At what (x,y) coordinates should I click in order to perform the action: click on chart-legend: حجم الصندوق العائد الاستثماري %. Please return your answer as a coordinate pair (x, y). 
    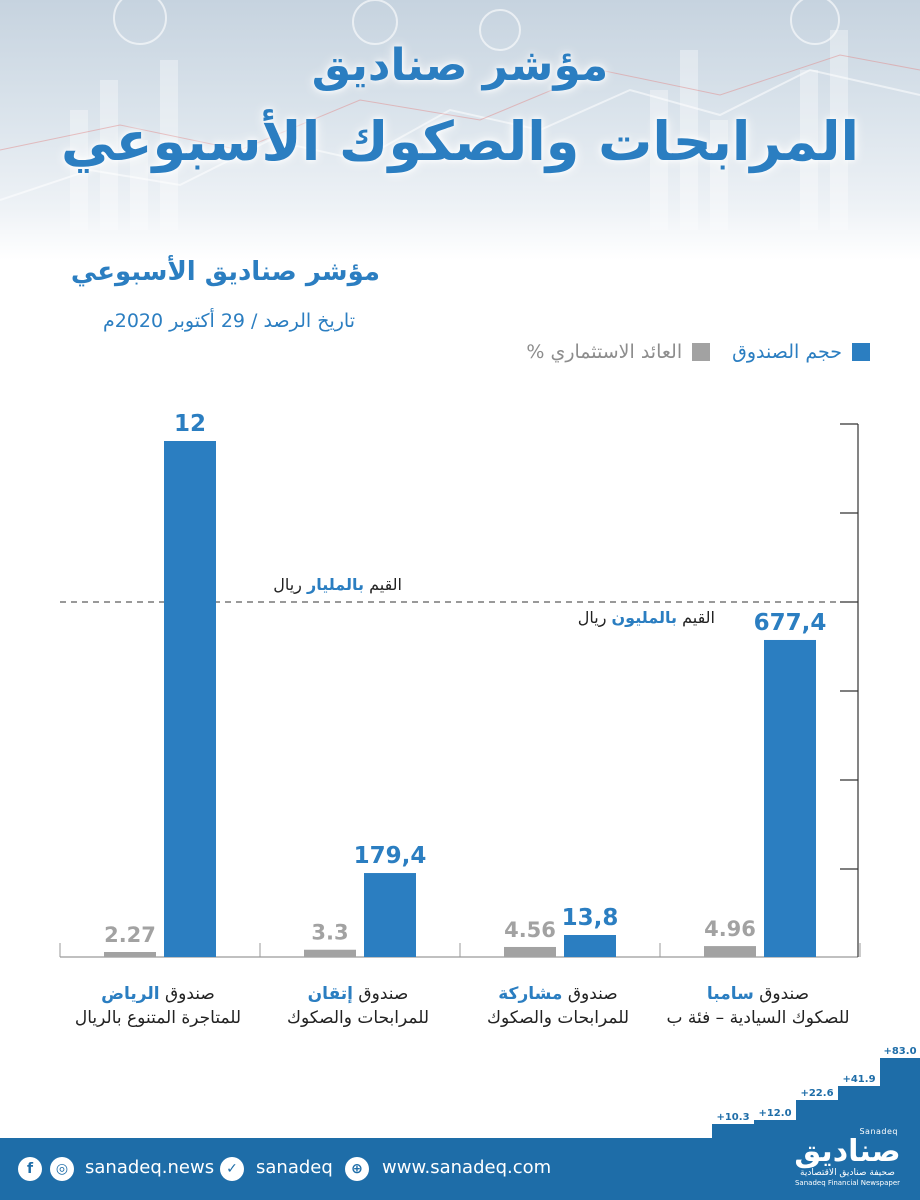
    Looking at the image, I should click on (687, 352).